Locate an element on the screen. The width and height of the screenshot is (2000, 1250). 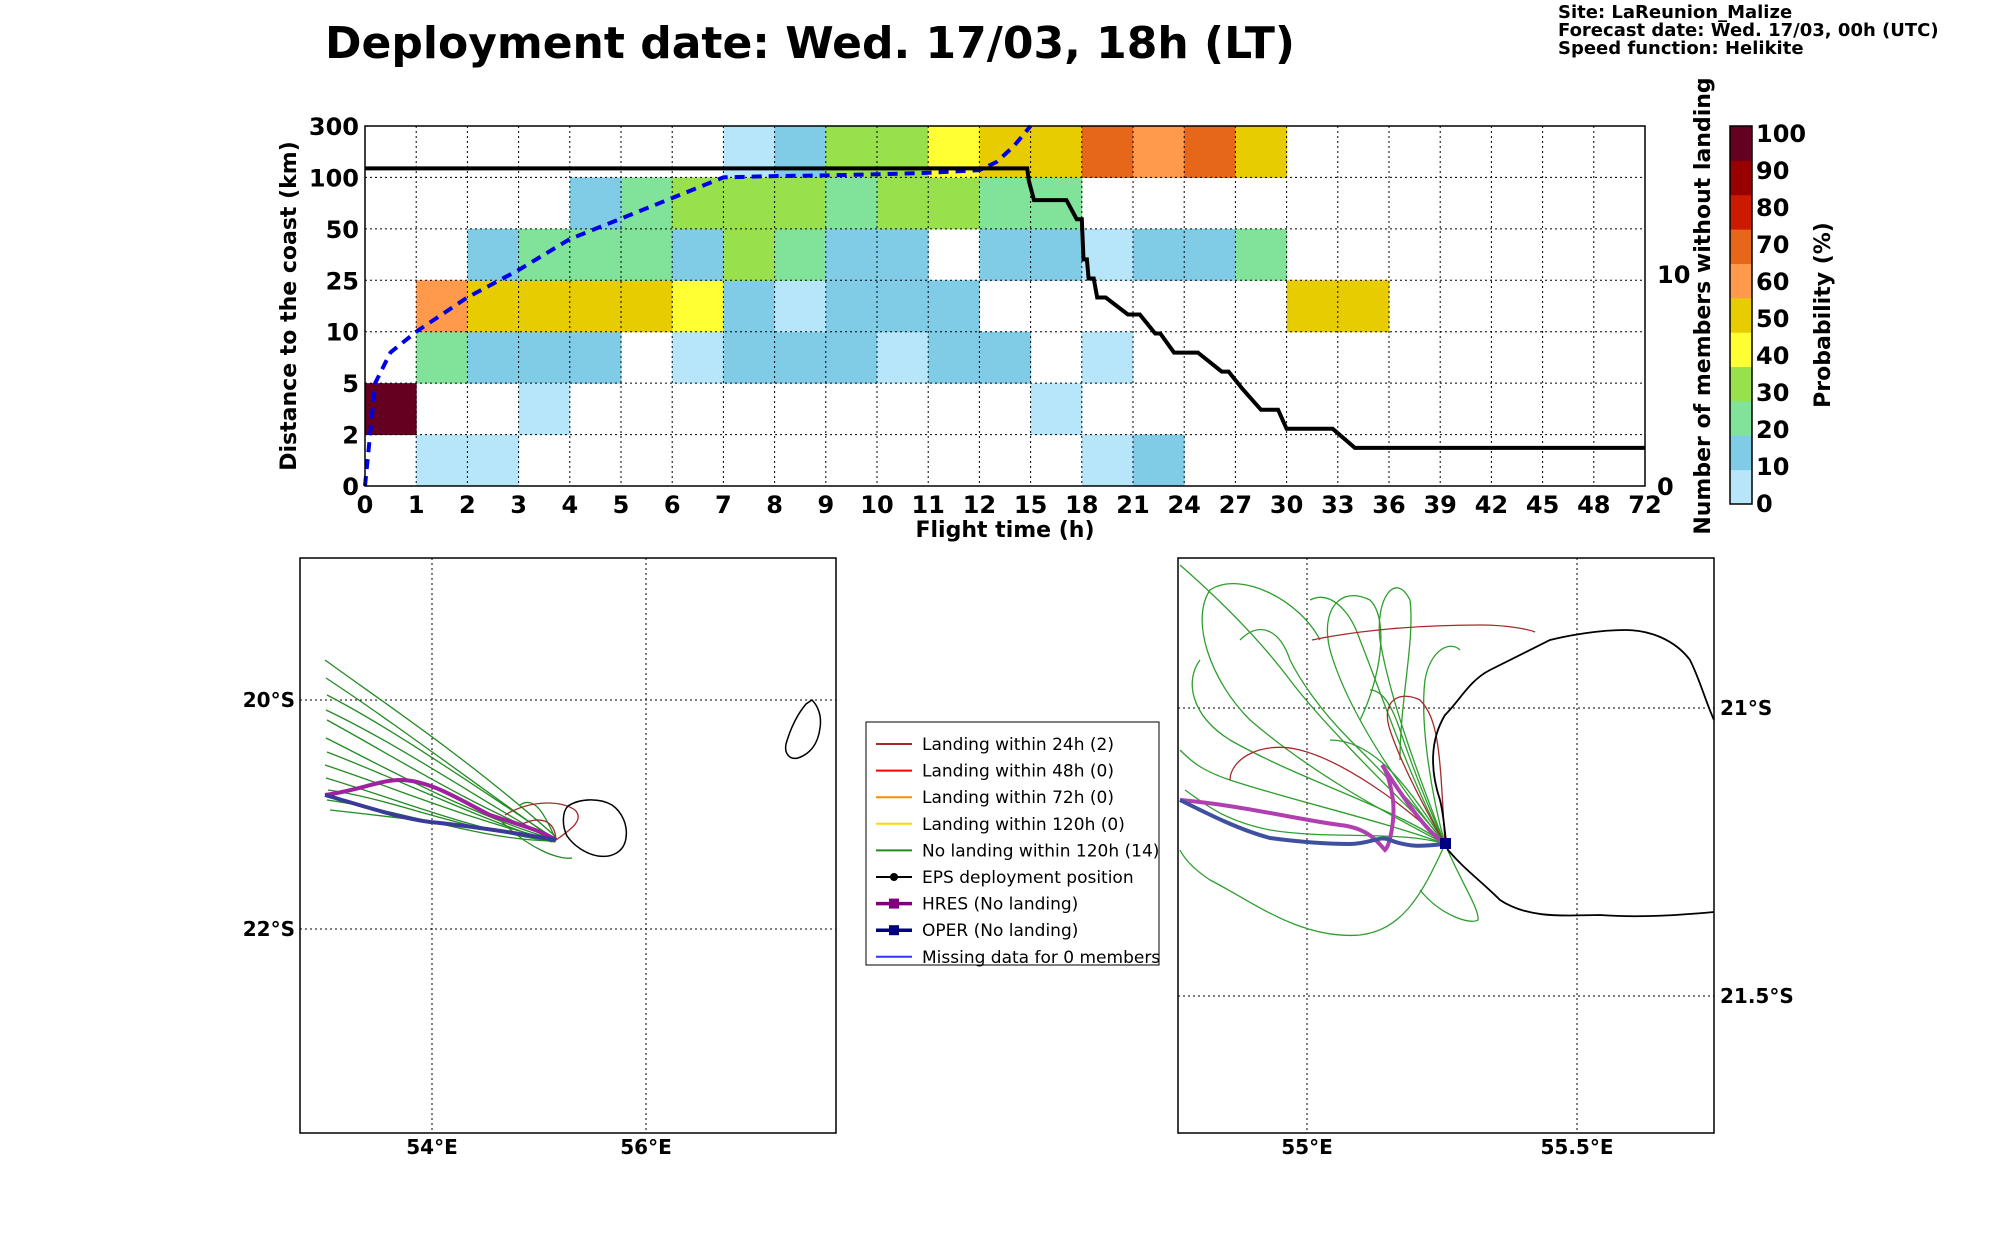
colorbar-tick-label: 90 is located at coordinates (1772, 171).